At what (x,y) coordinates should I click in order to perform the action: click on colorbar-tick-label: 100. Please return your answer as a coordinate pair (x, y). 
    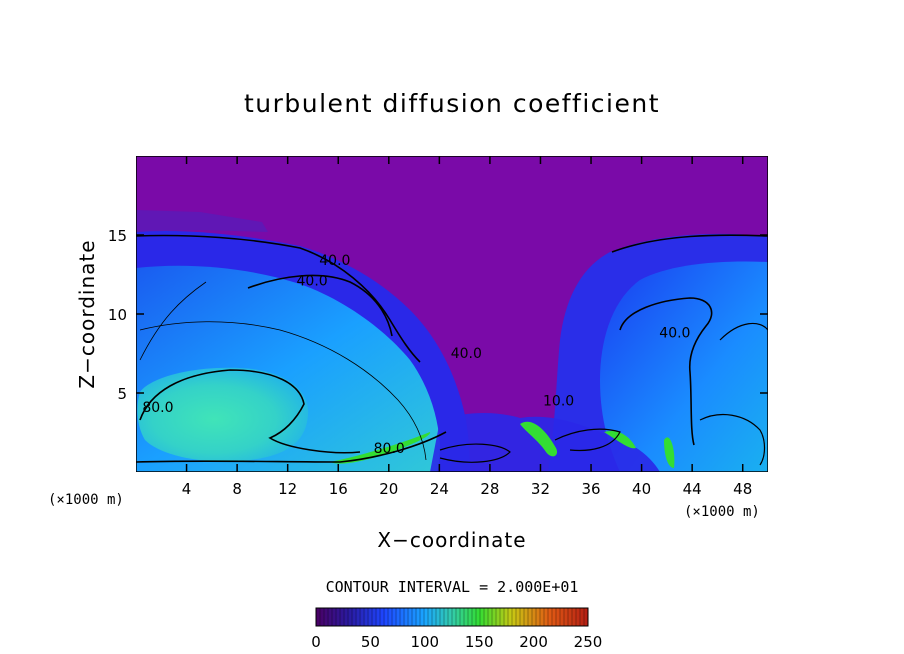
    Looking at the image, I should click on (424, 642).